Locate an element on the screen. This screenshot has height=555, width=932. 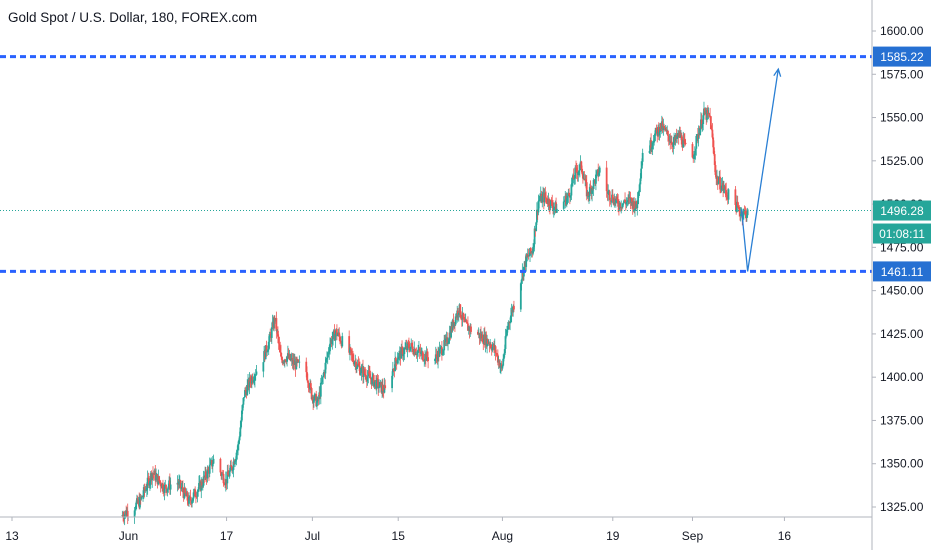
price-tick-label: 1425.00 is located at coordinates (902, 334).